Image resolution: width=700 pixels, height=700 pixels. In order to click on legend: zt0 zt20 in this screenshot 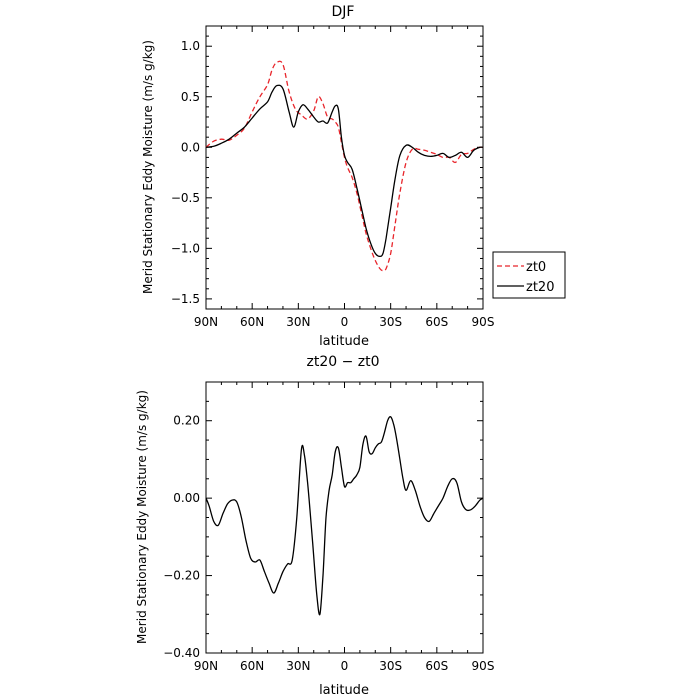, I will do `click(529, 275)`.